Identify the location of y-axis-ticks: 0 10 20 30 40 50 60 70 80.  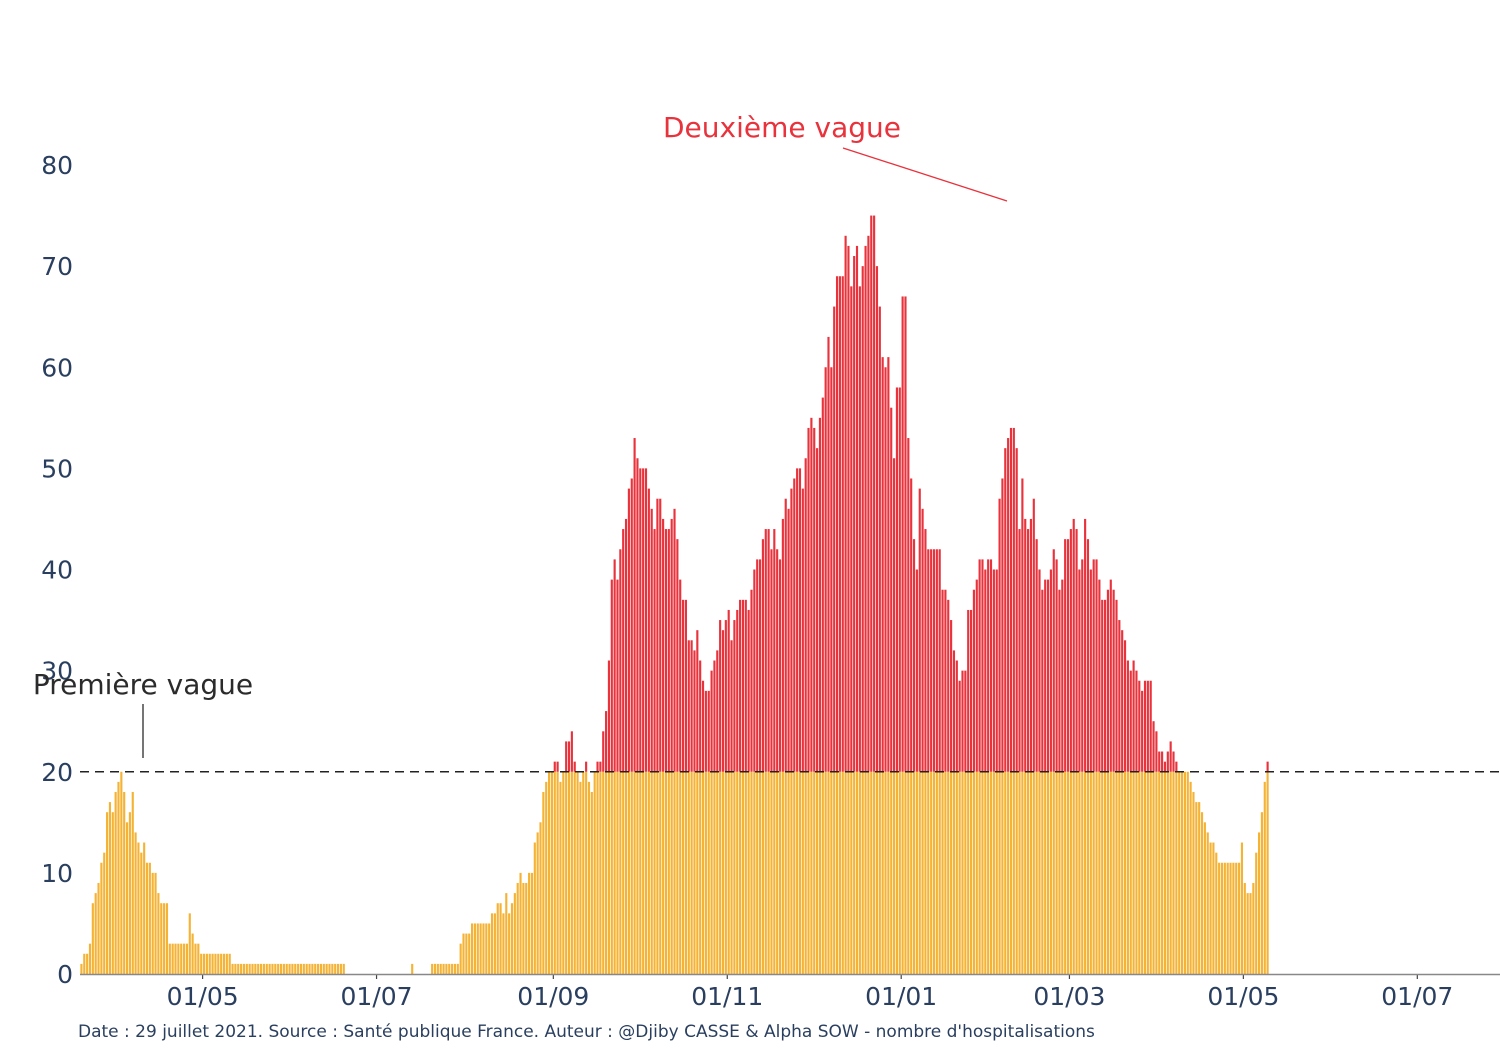
(57, 570).